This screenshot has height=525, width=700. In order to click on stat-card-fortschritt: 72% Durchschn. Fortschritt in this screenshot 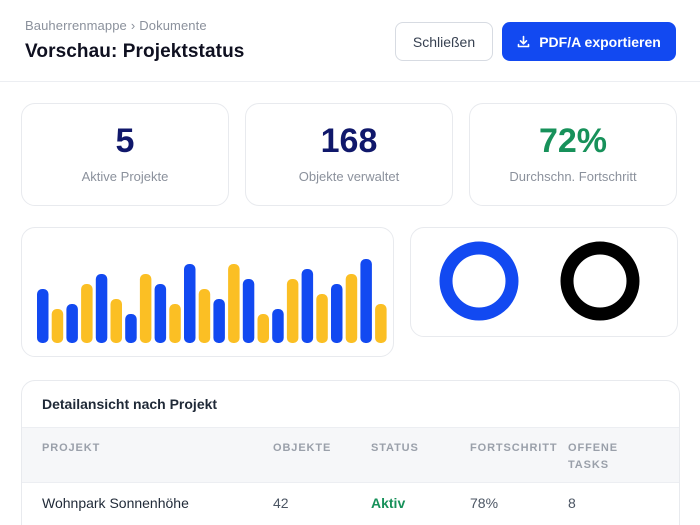, I will do `click(573, 154)`.